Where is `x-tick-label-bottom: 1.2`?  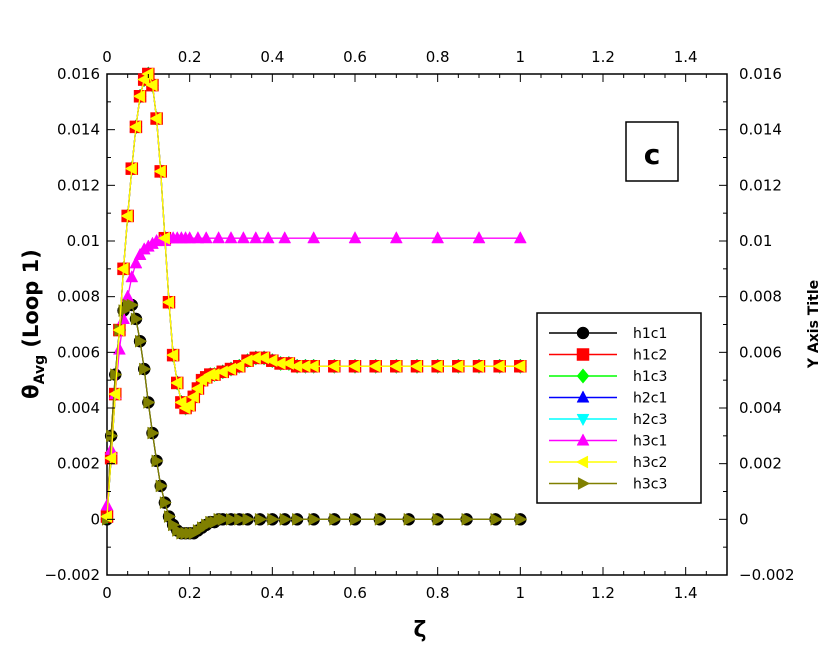
x-tick-label-bottom: 1.2 is located at coordinates (603, 593).